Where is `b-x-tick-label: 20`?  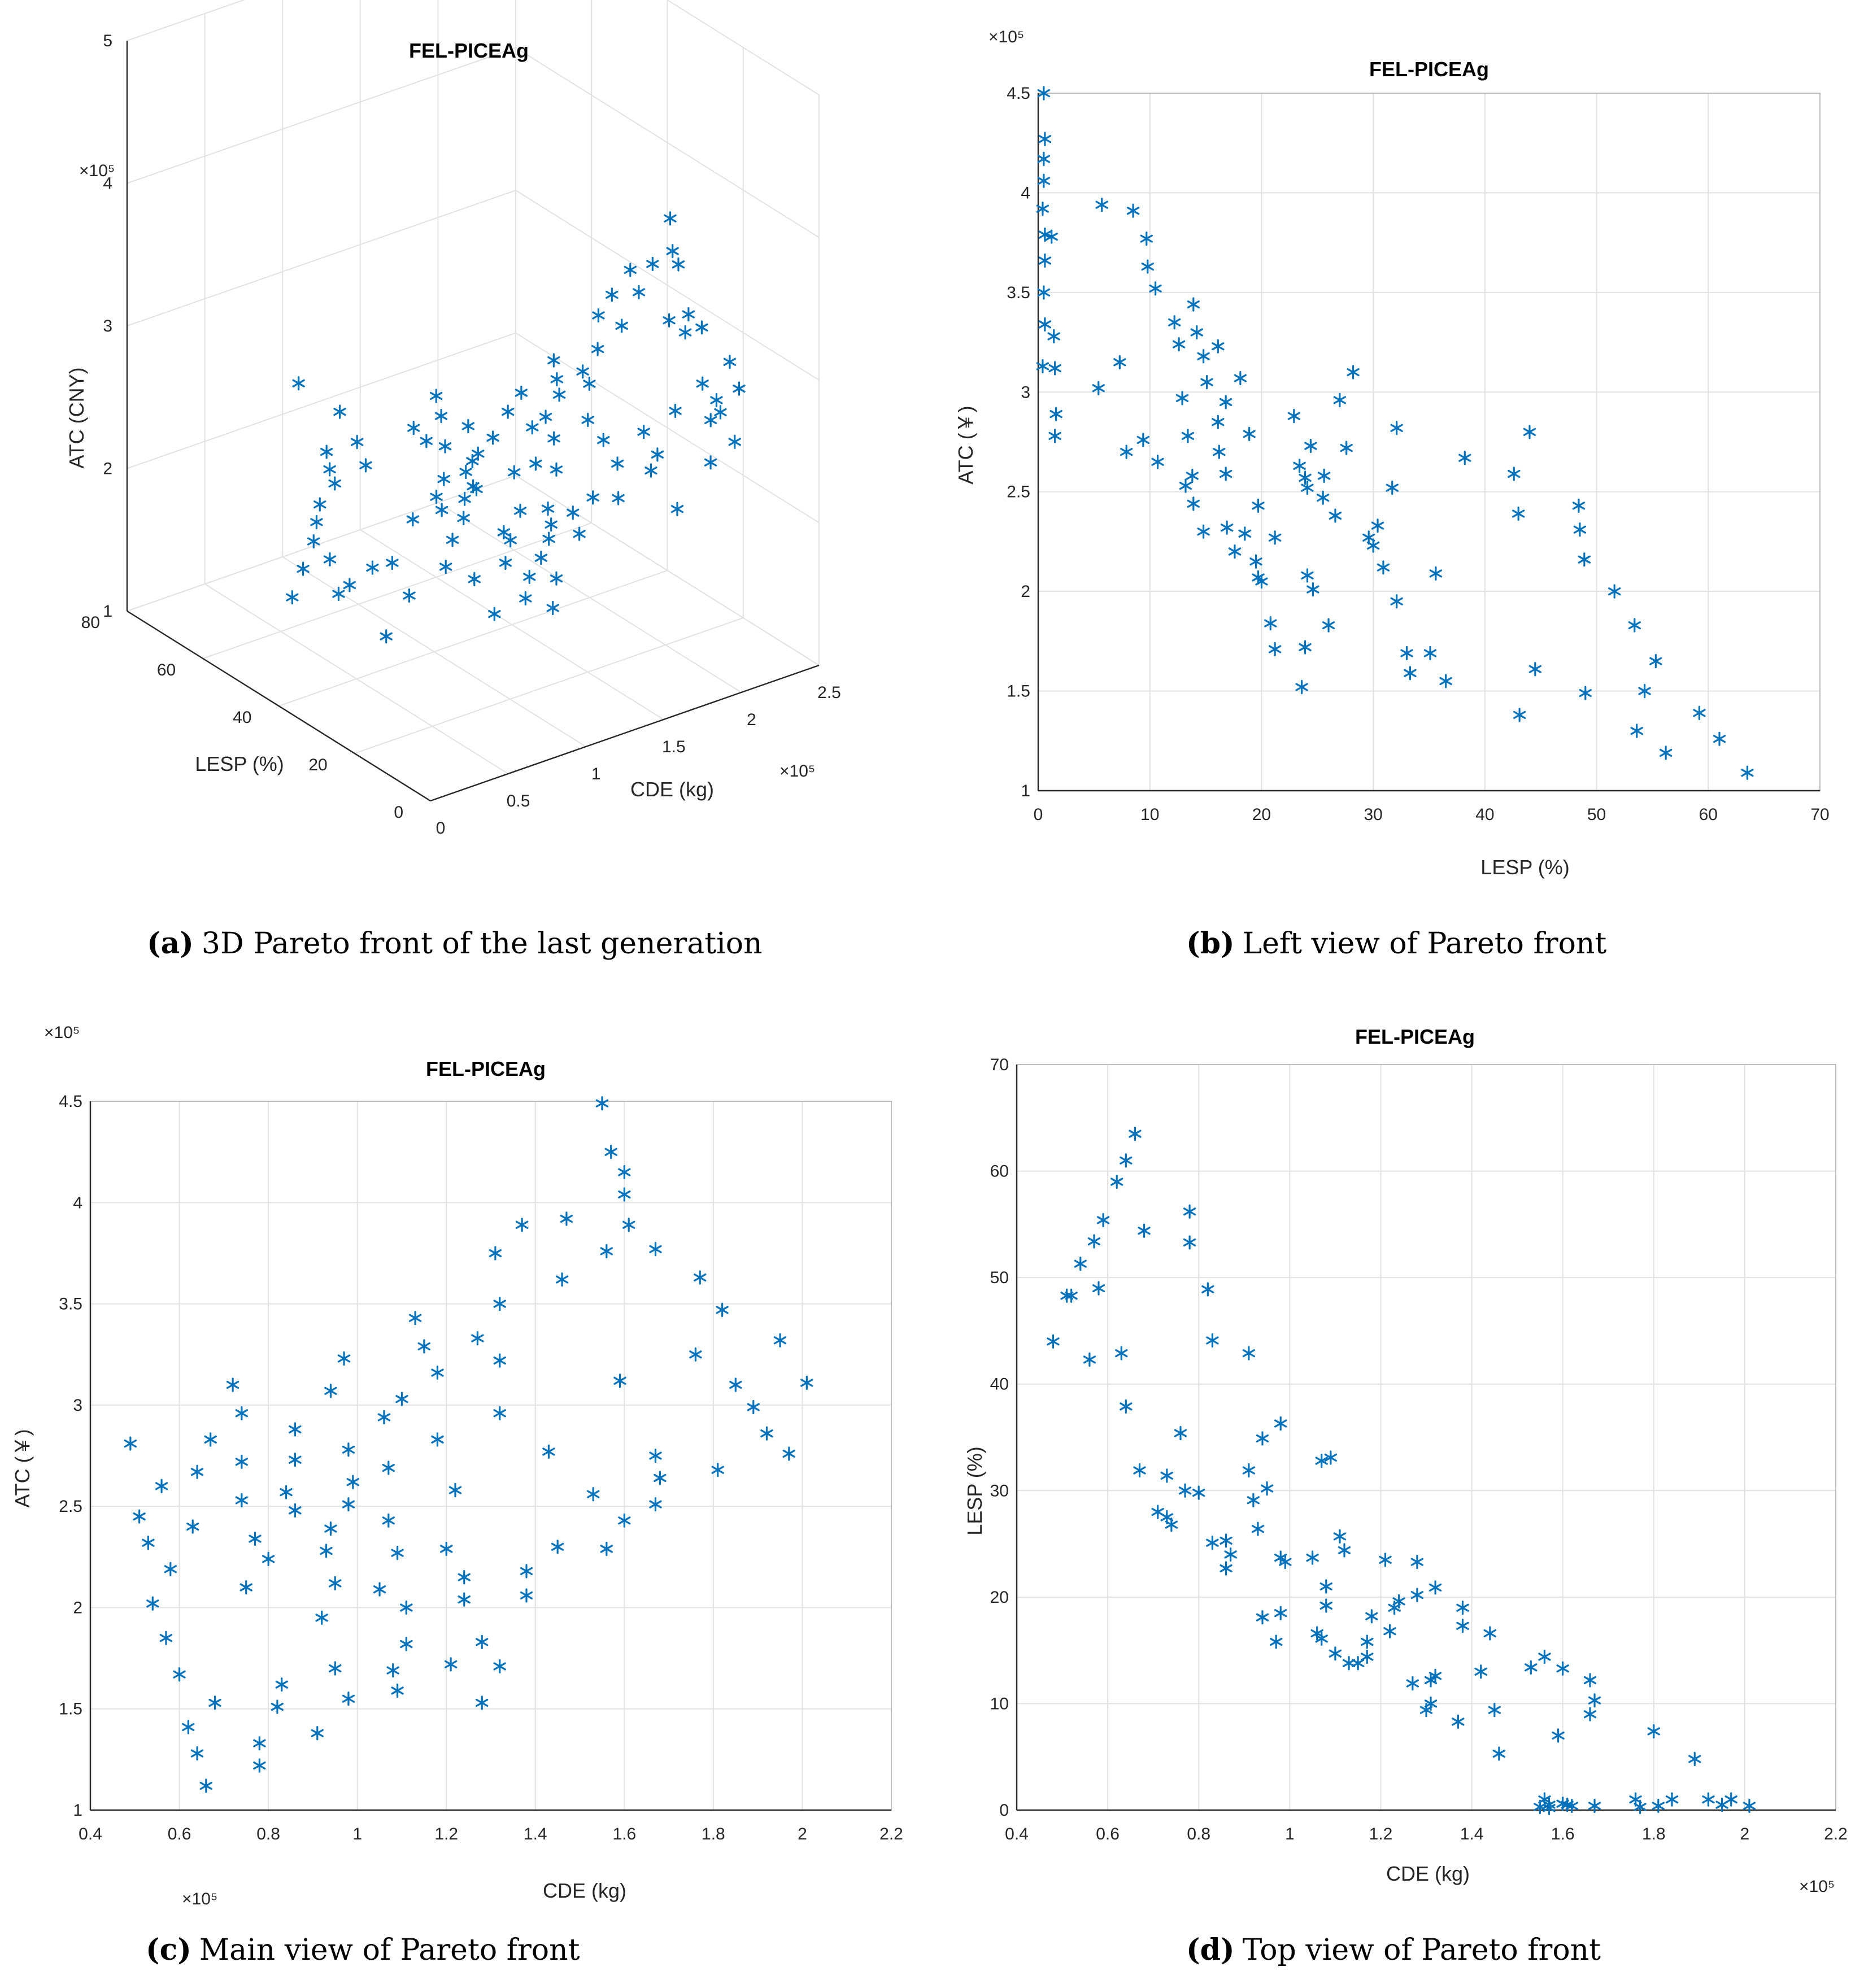 b-x-tick-label: 20 is located at coordinates (1261, 815).